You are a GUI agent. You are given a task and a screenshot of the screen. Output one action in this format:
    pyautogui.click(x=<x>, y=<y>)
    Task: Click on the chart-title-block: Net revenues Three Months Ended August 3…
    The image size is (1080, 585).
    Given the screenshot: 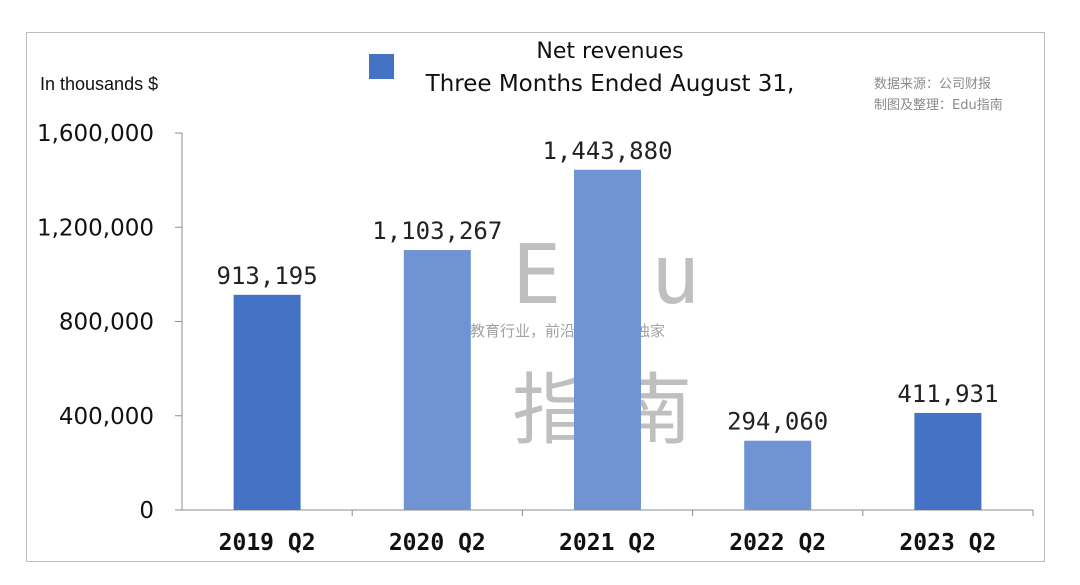 What is the action you would take?
    pyautogui.click(x=610, y=68)
    